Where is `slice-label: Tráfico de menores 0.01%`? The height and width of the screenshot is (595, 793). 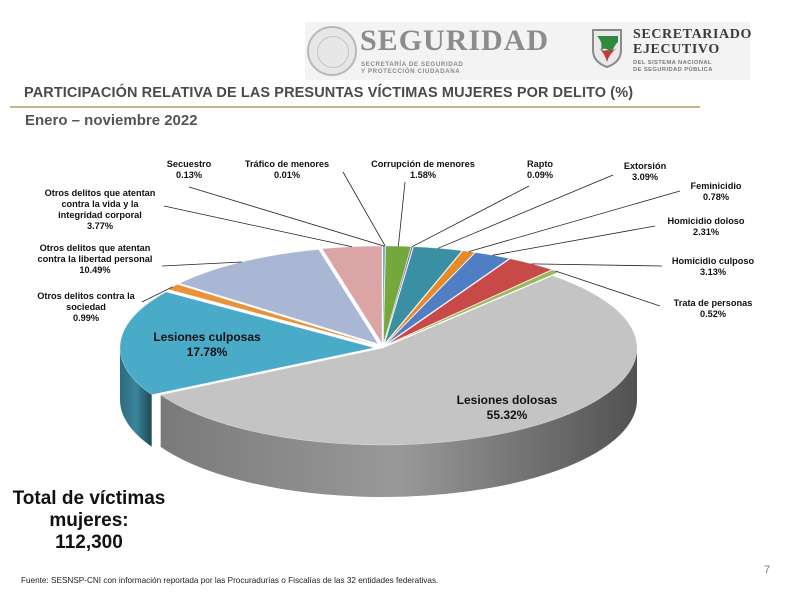
slice-label: Tráfico de menores 0.01% is located at coordinates (287, 169).